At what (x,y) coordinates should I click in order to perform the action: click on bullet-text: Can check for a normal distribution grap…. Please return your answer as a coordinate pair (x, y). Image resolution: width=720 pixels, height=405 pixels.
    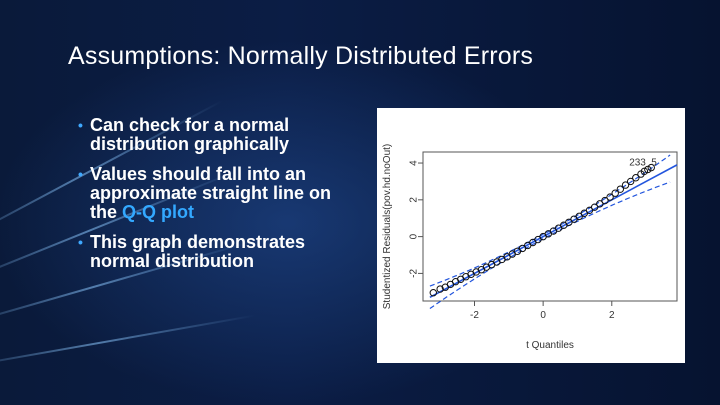
    Looking at the image, I should click on (190, 134).